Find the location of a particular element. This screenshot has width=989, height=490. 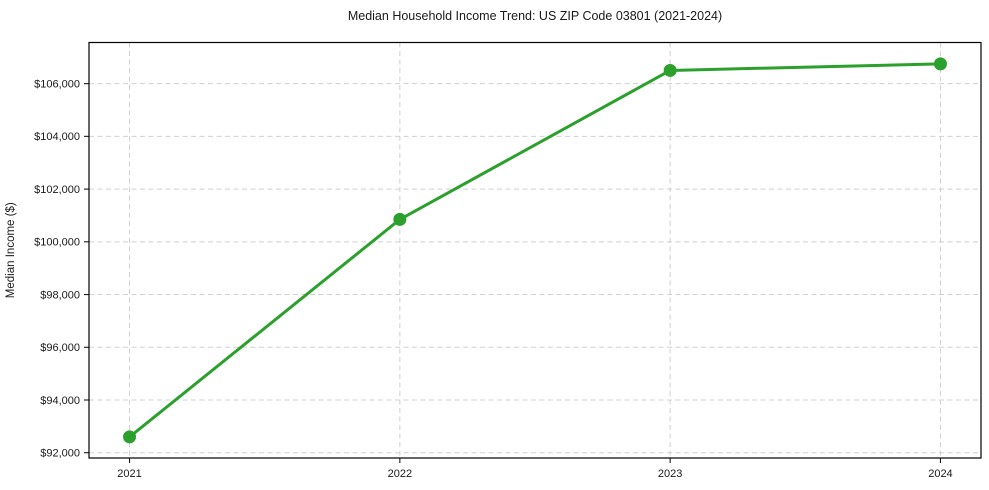

y-axis-label: Median Income ($) is located at coordinates (11, 250).